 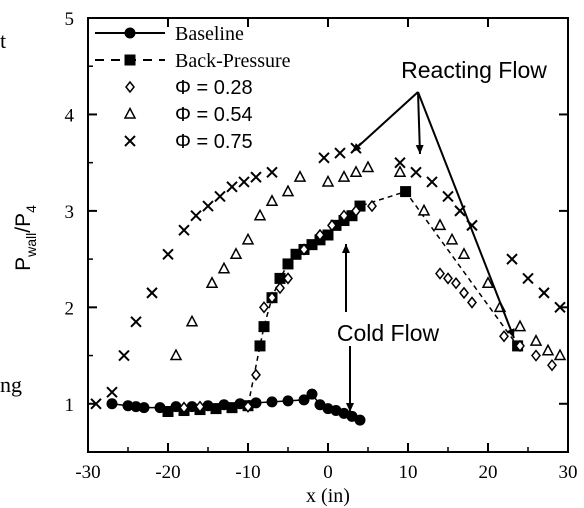 I want to click on y-axis-label-sep: /P, so click(x=23, y=223).